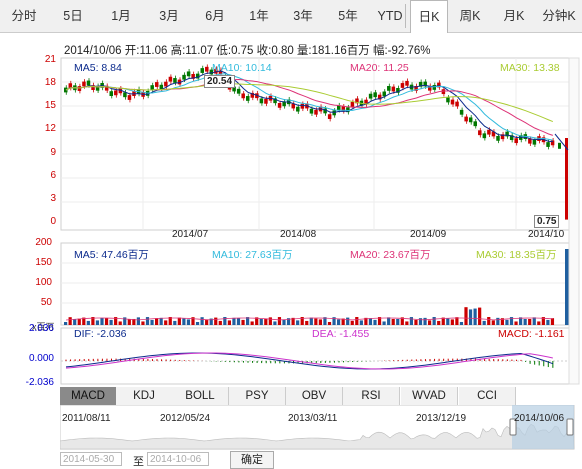  I want to click on price-axis-label: 12, so click(50, 129).